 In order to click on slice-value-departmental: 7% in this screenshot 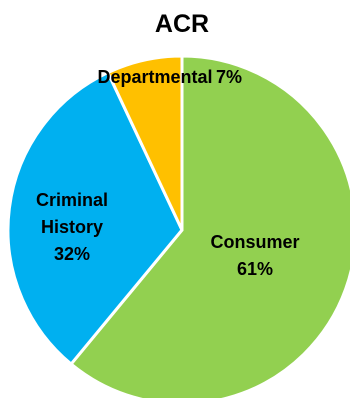, I will do `click(229, 77)`.